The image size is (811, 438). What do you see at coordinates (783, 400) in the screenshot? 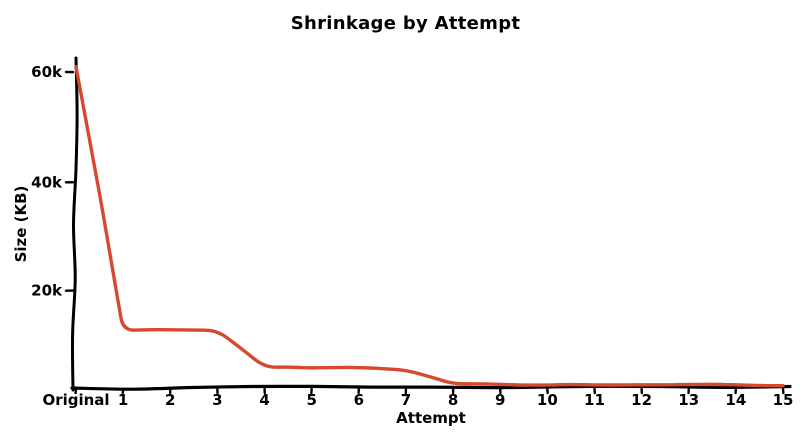
I see `x-tick-label: 15` at bounding box center [783, 400].